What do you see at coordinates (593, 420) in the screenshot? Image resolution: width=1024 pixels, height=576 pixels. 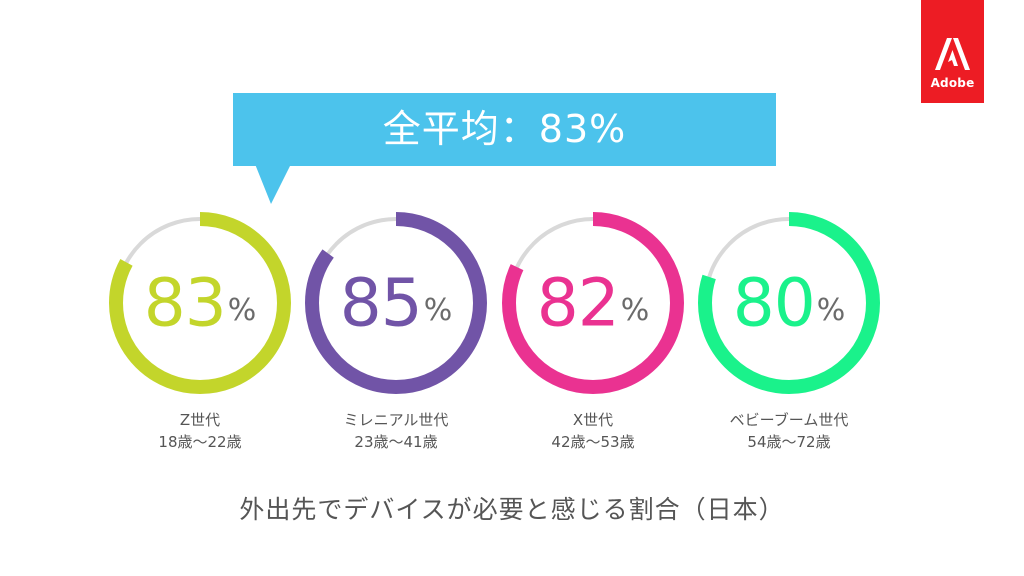 I see `generation-name: X世代` at bounding box center [593, 420].